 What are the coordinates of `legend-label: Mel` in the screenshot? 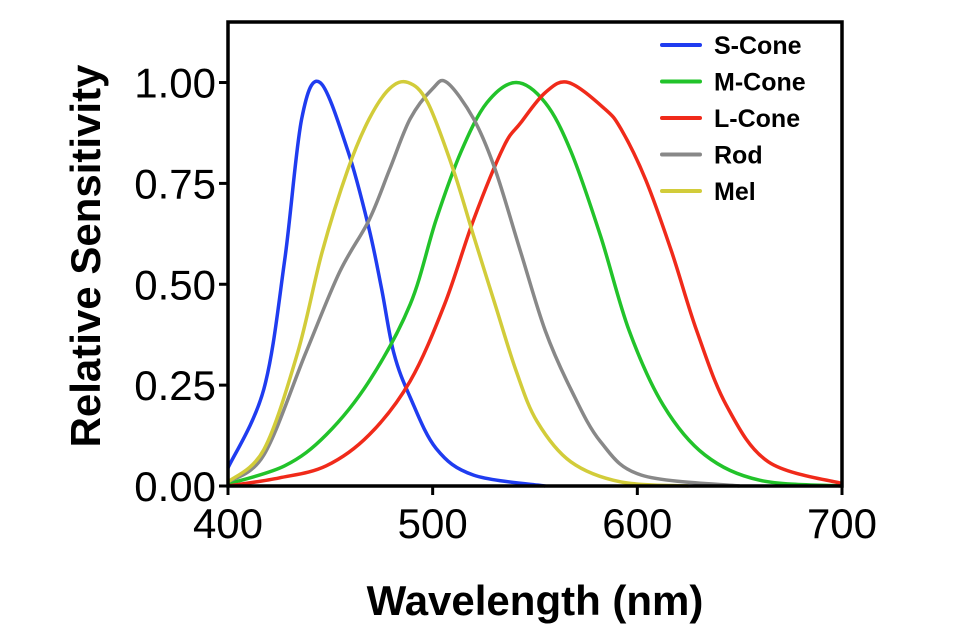 It's located at (735, 192).